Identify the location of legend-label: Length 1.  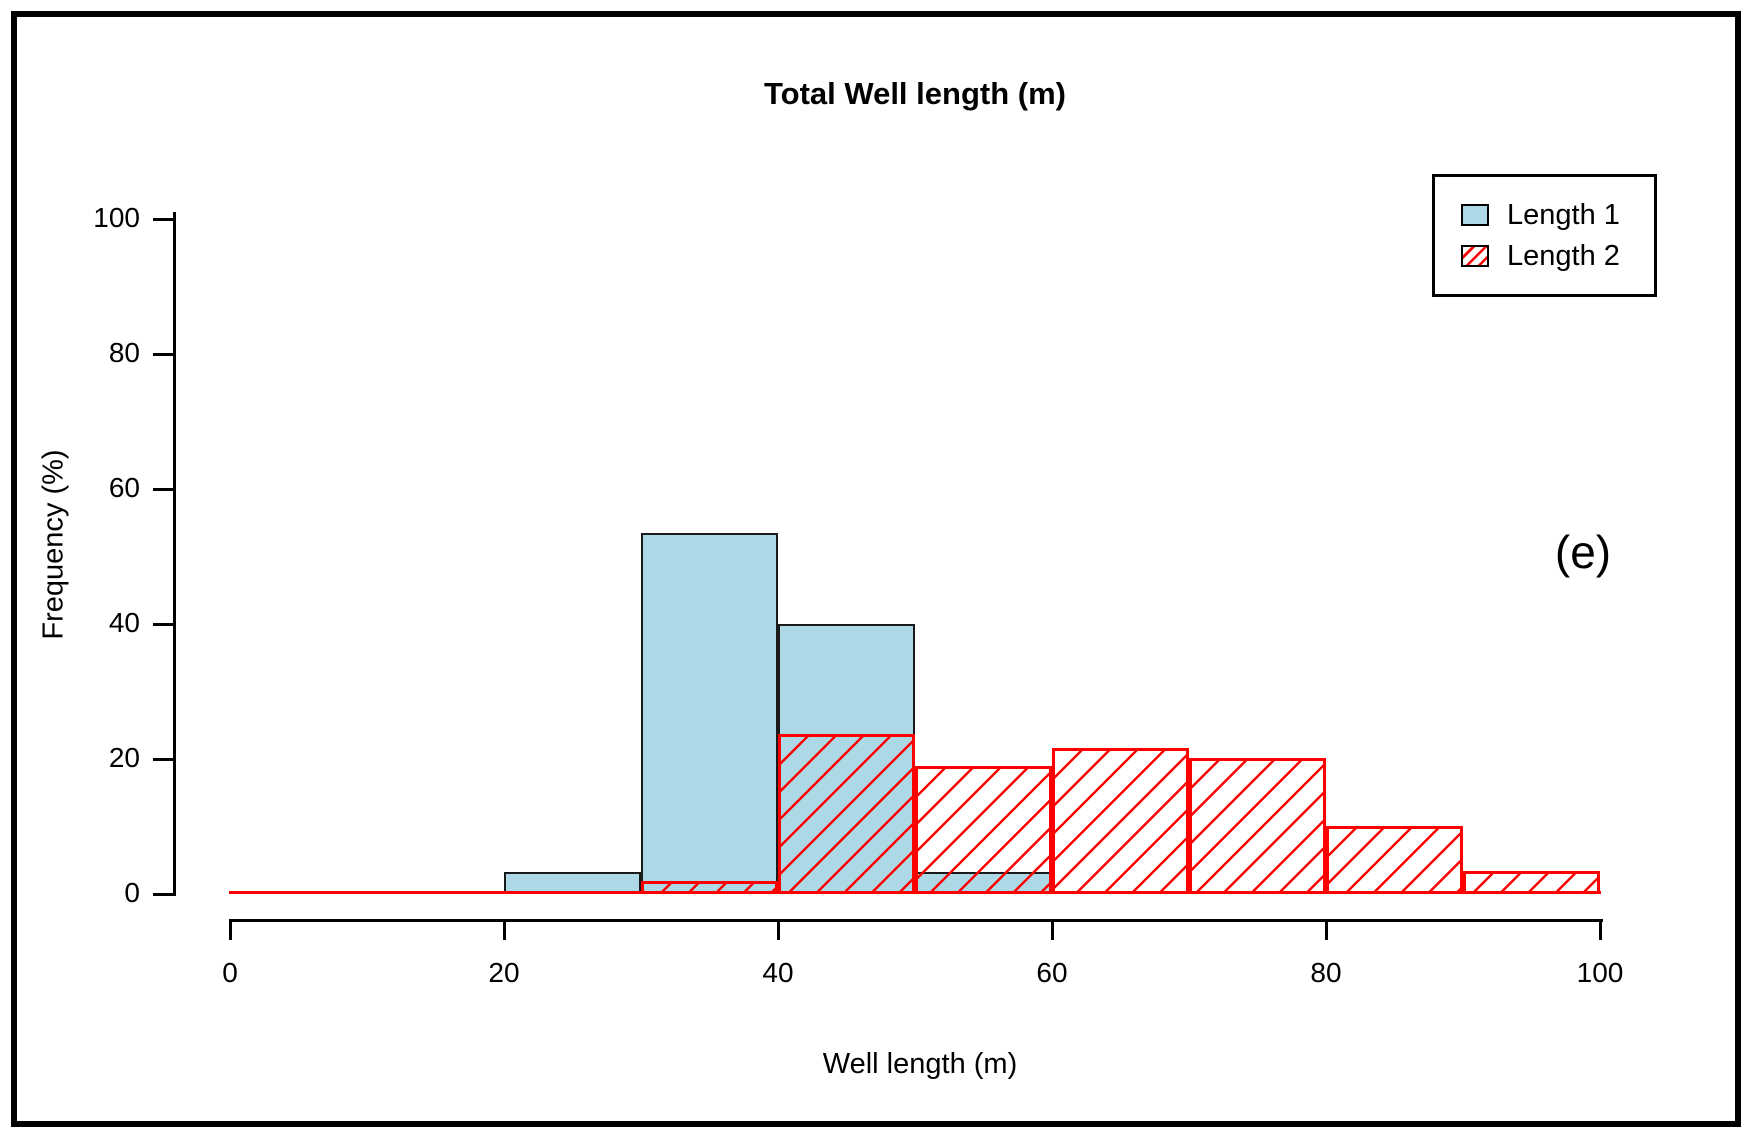
(1563, 214).